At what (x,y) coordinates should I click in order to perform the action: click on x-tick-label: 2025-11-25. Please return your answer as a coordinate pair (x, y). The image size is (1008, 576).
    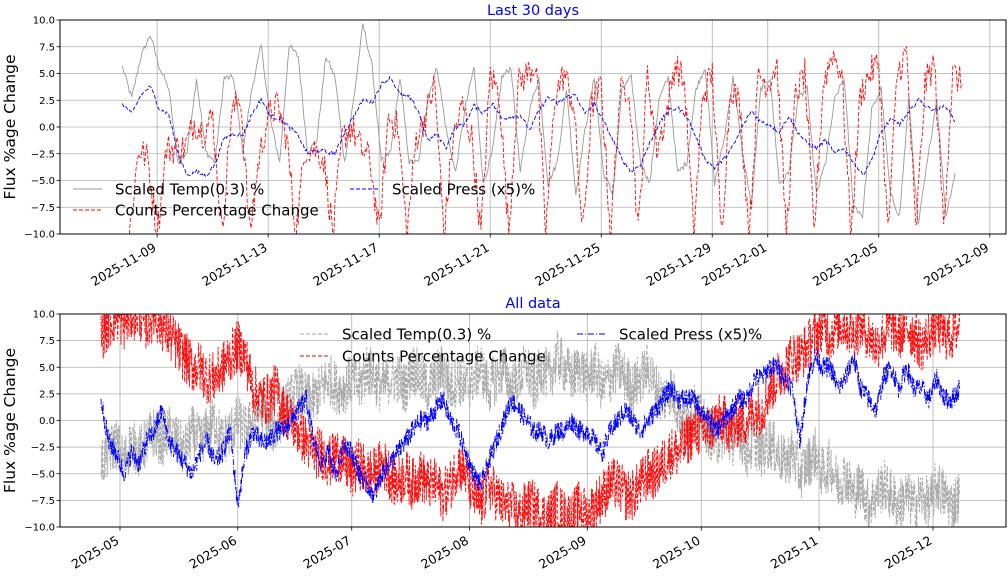
    Looking at the image, I should click on (567, 264).